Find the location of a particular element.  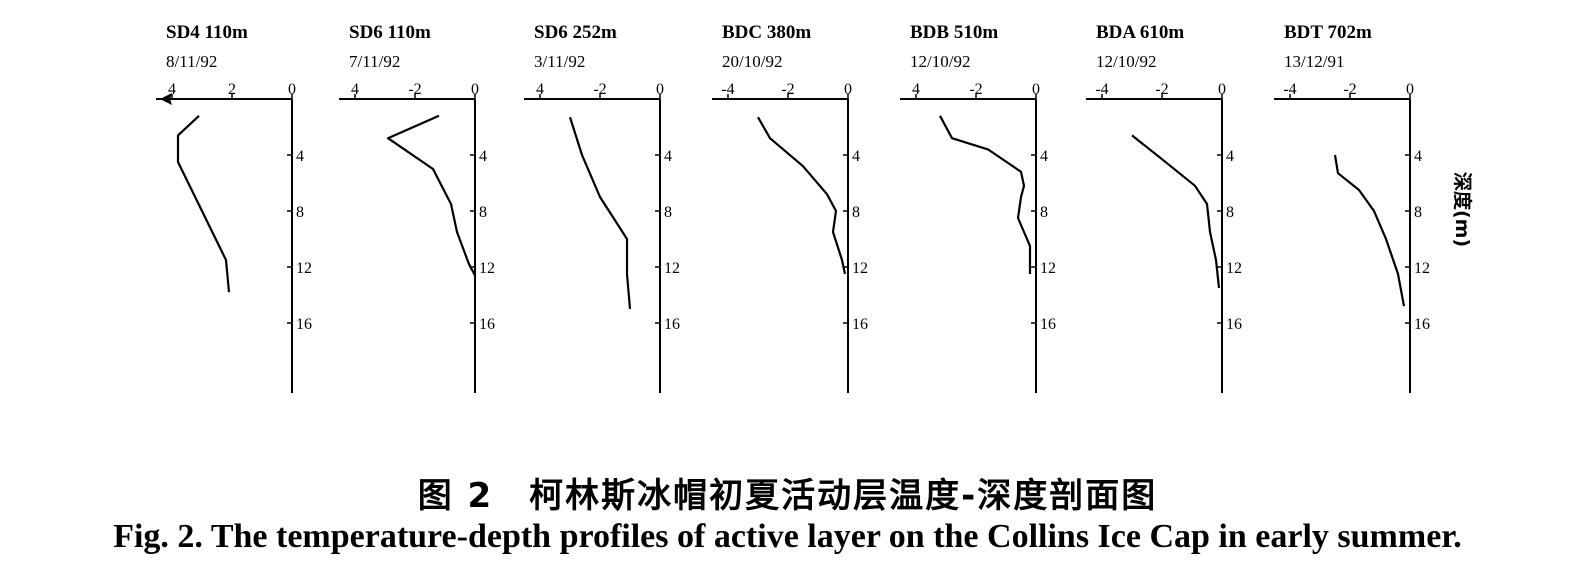

panel-title: SD4 110m is located at coordinates (207, 32).